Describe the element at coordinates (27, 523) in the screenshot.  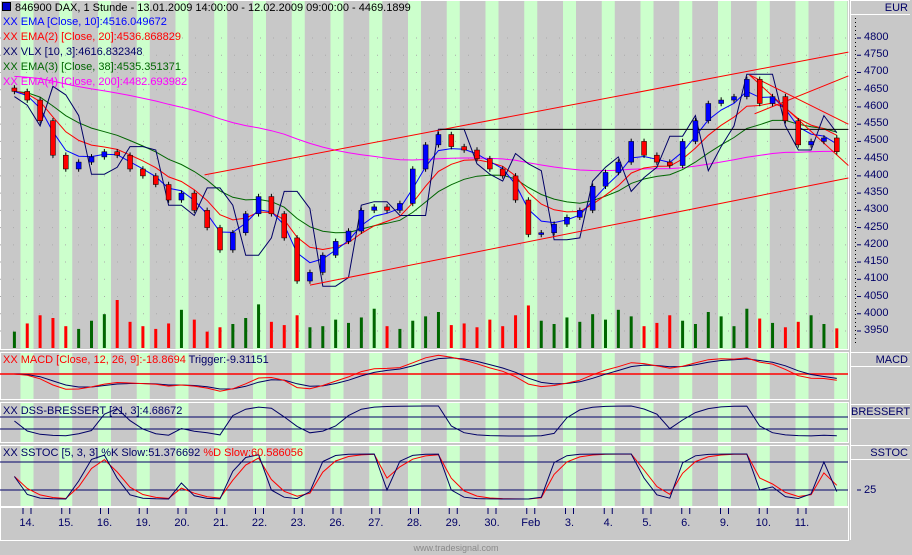
I see `date-label: 14.` at that location.